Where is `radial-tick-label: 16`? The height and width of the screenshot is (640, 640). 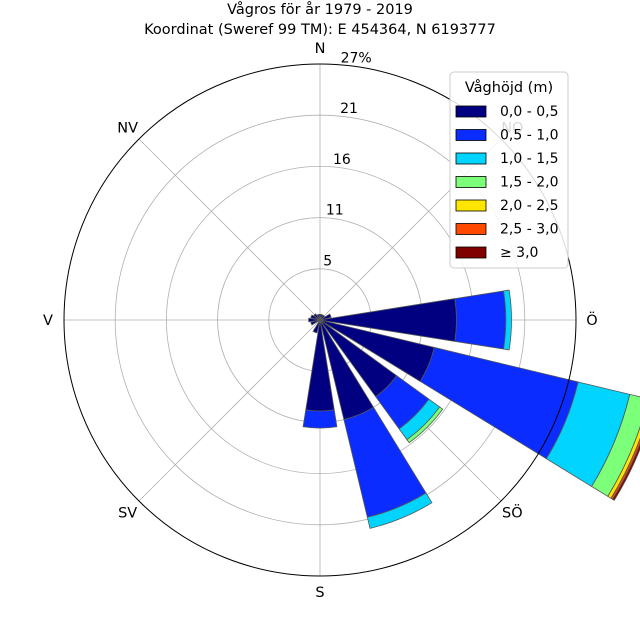 radial-tick-label: 16 is located at coordinates (342, 160).